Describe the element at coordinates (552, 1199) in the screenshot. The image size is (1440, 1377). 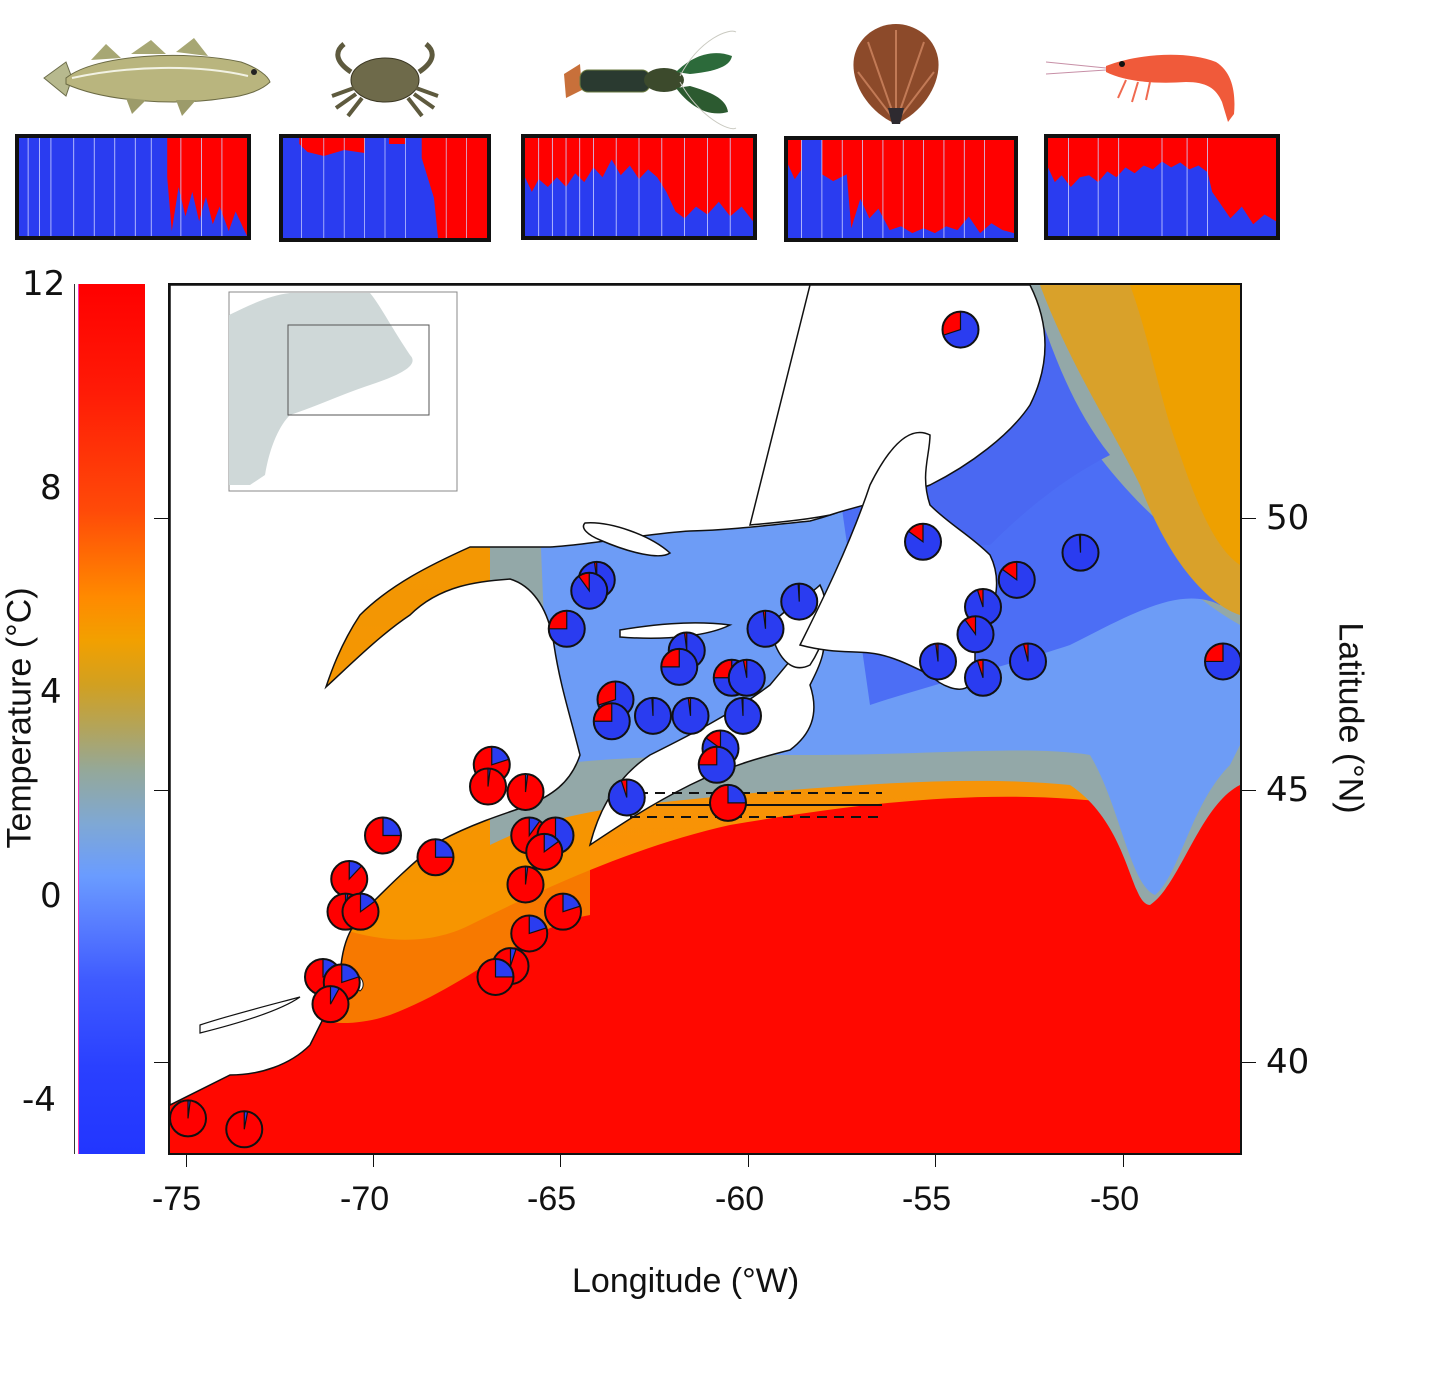
I see `x-tick-65: -65` at that location.